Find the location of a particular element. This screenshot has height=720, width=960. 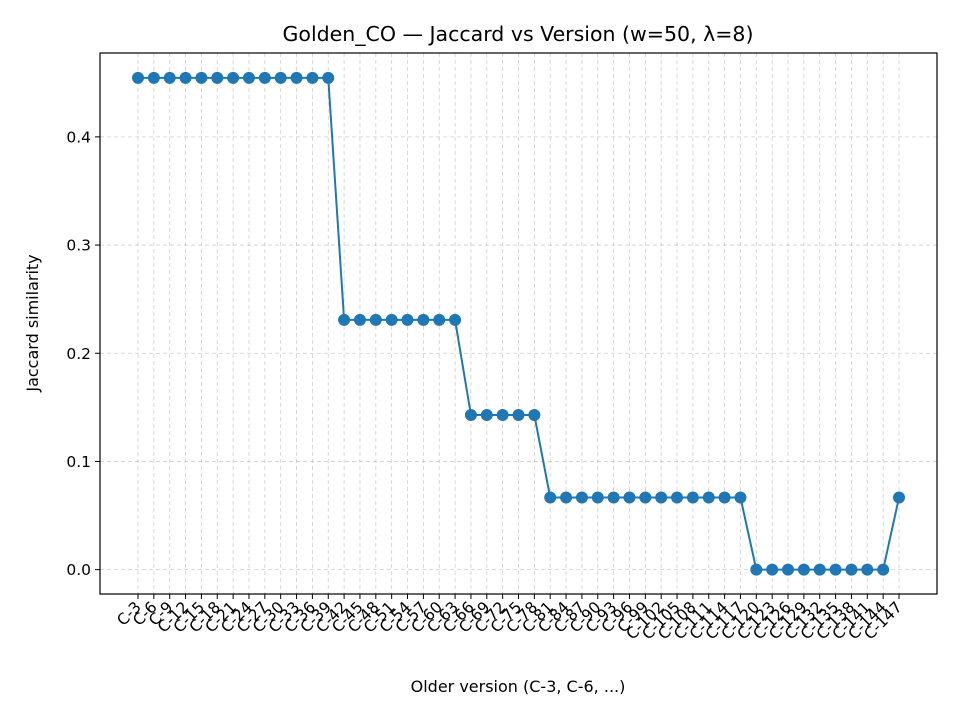

y-tick-label: 0.3 is located at coordinates (78, 246).